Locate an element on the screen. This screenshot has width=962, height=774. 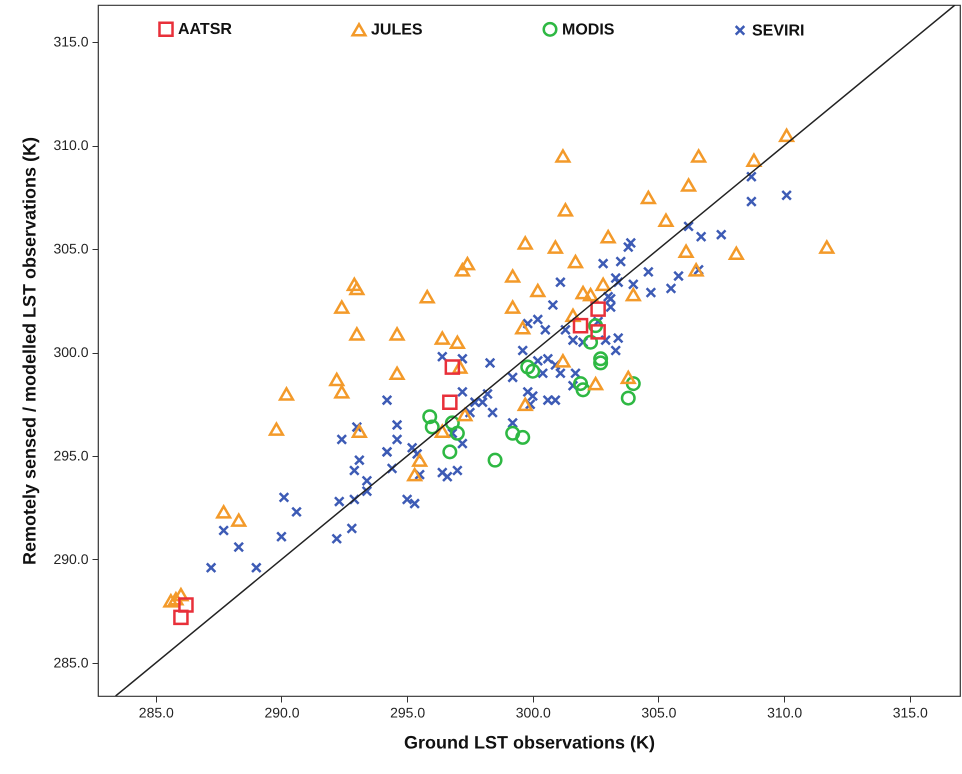
y-tick-label: 285.0 is located at coordinates (71, 662).